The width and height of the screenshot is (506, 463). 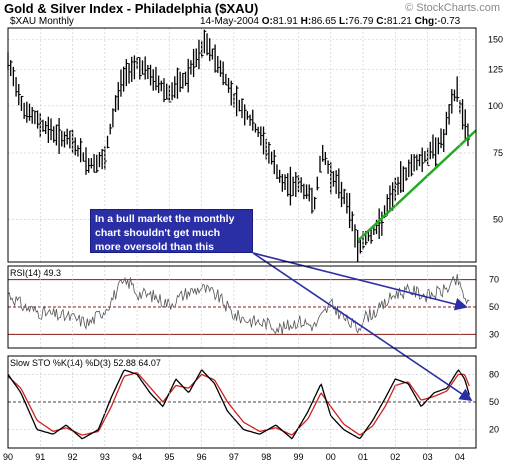 What do you see at coordinates (495, 106) in the screenshot?
I see `price-tick-label: 100` at bounding box center [495, 106].